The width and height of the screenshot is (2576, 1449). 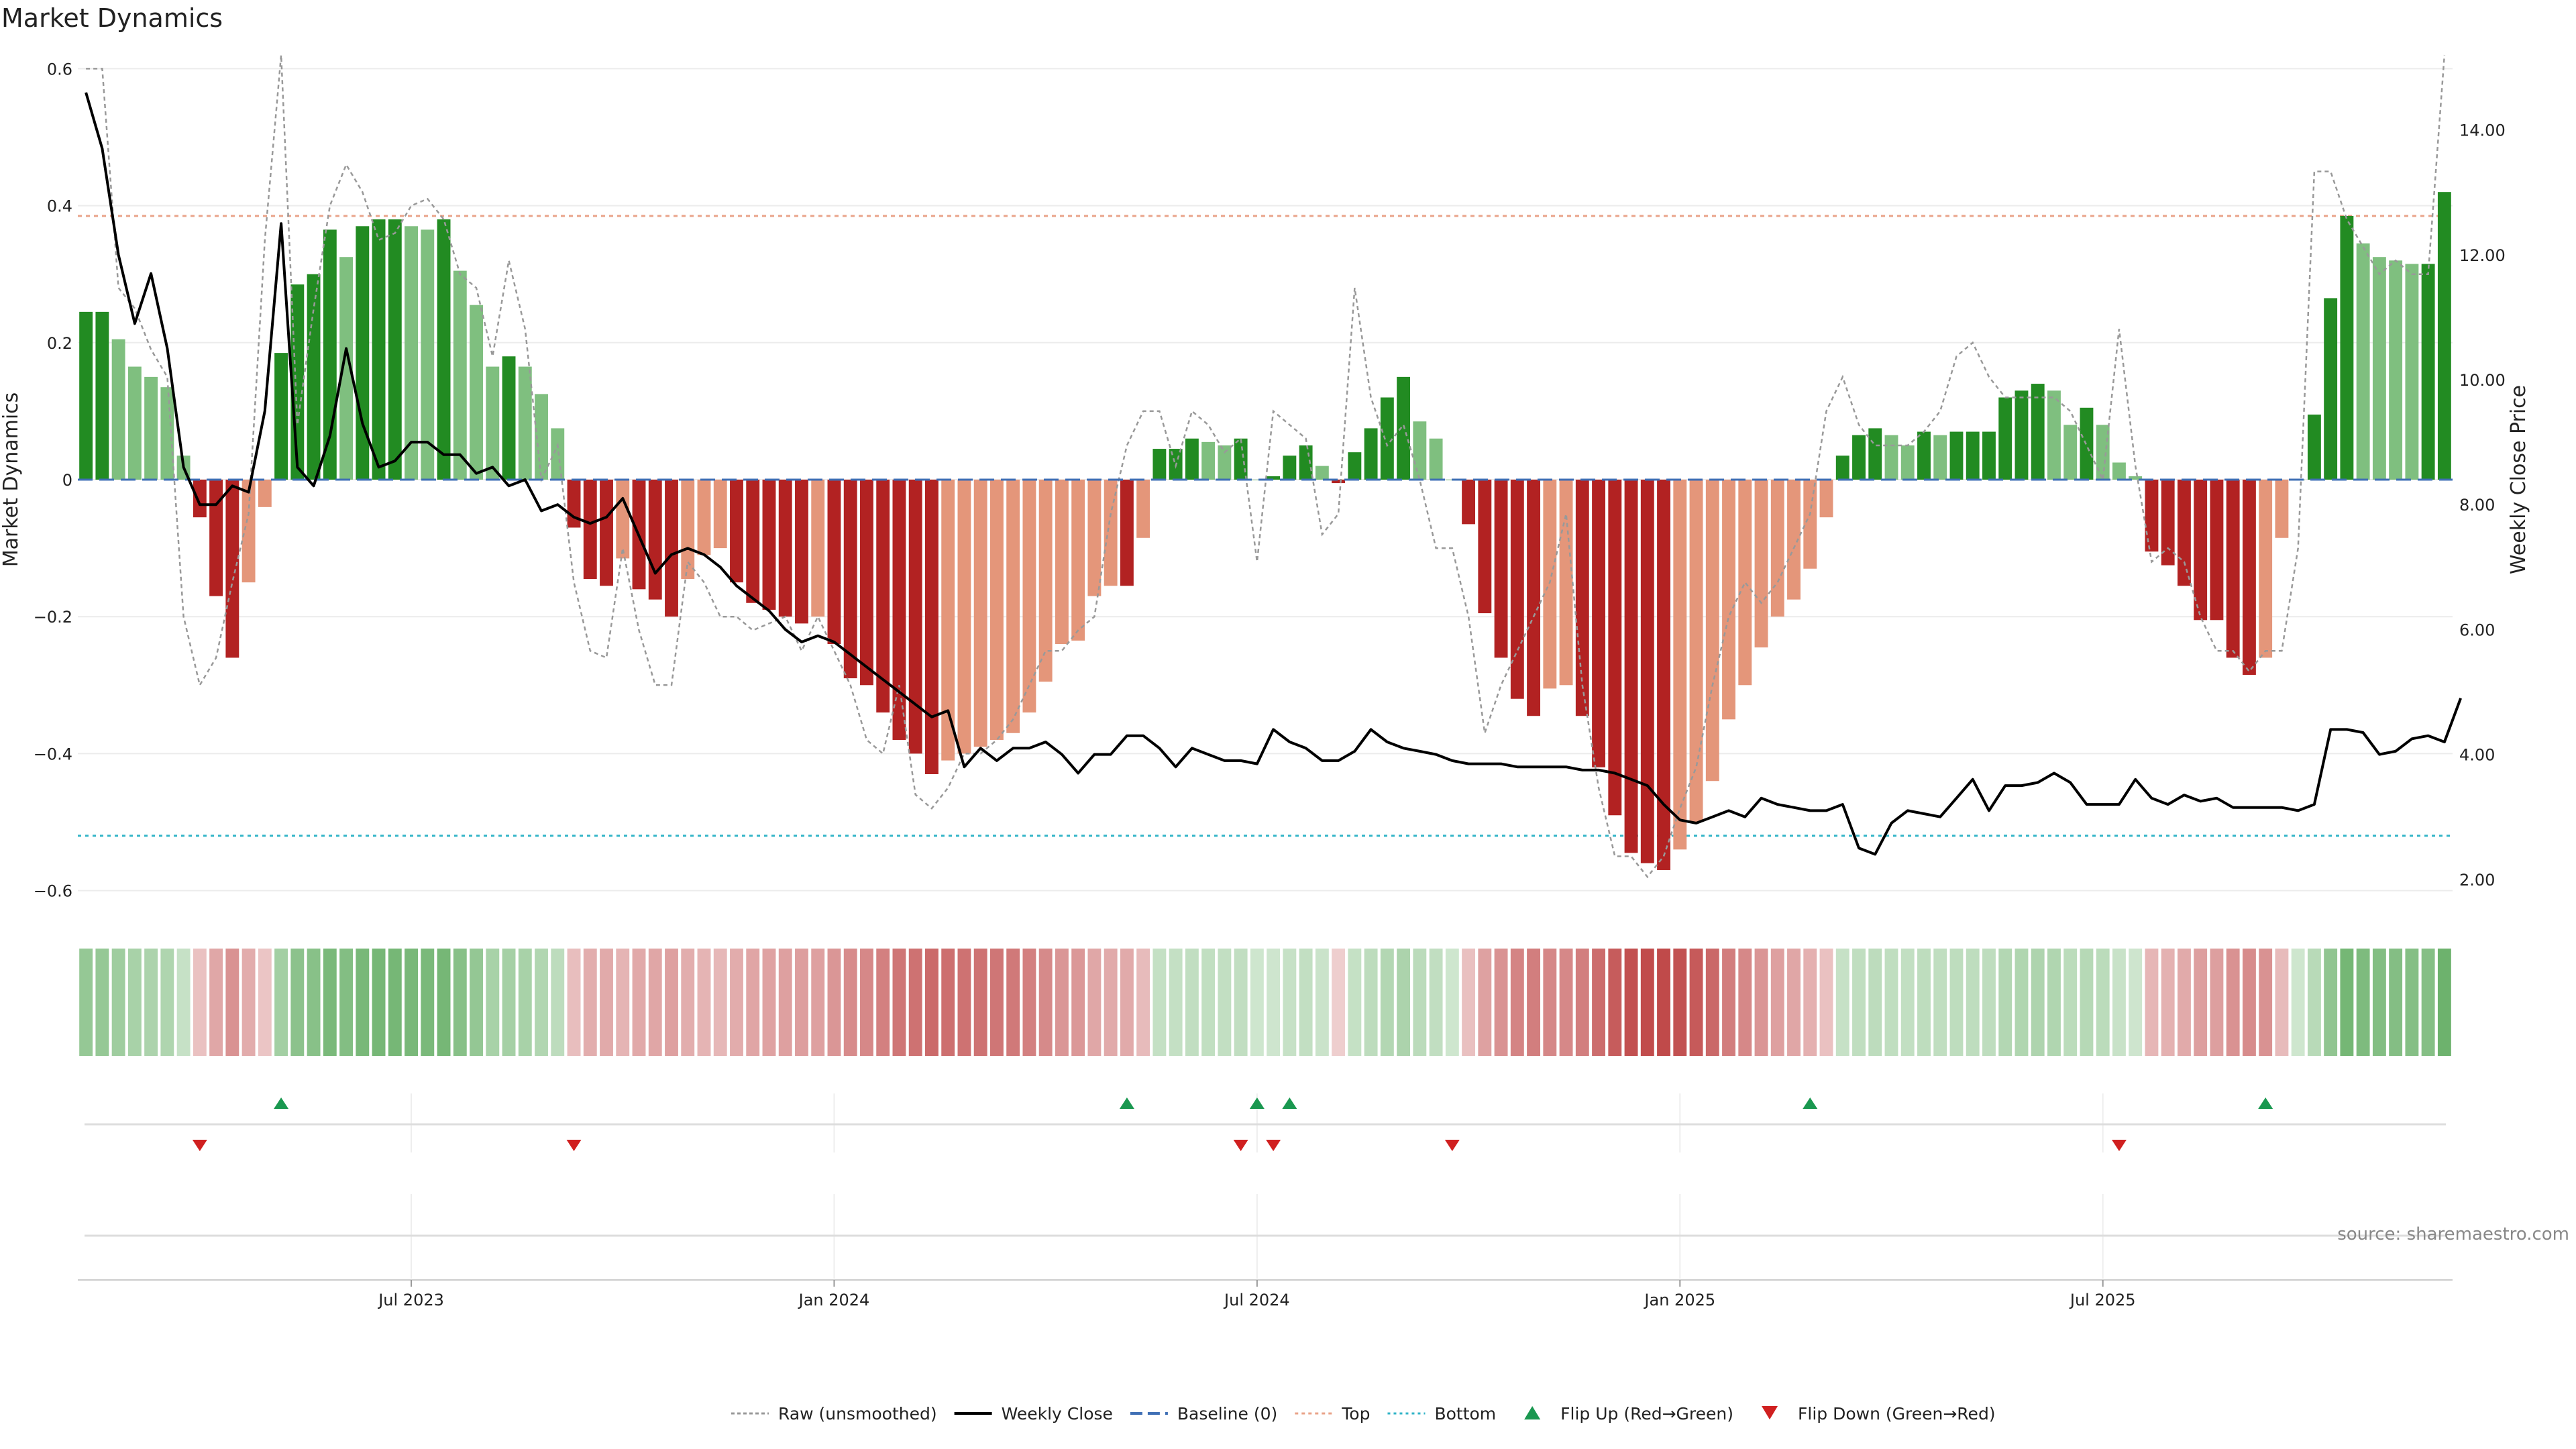 What do you see at coordinates (834, 1300) in the screenshot?
I see `x-tick-label: Jan 2024` at bounding box center [834, 1300].